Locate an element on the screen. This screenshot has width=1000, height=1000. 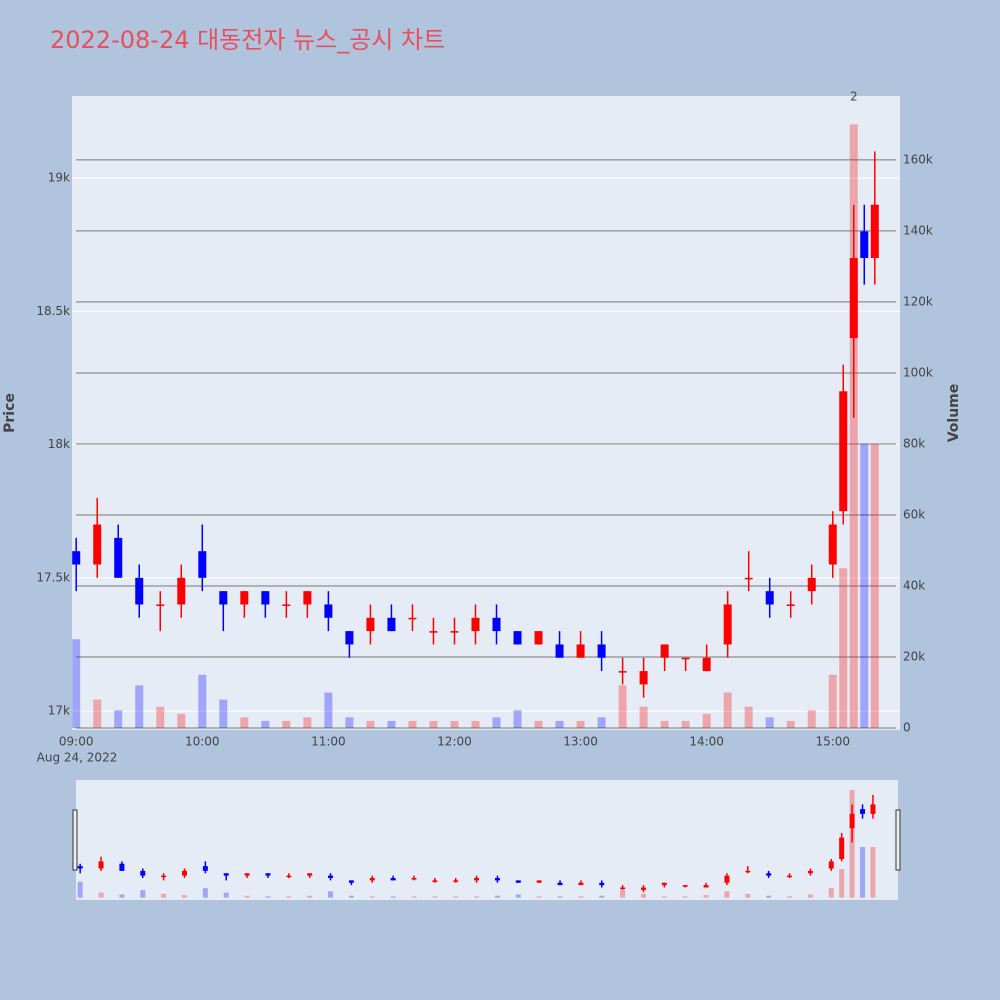
y2-tick-label: 80k is located at coordinates (914, 443).